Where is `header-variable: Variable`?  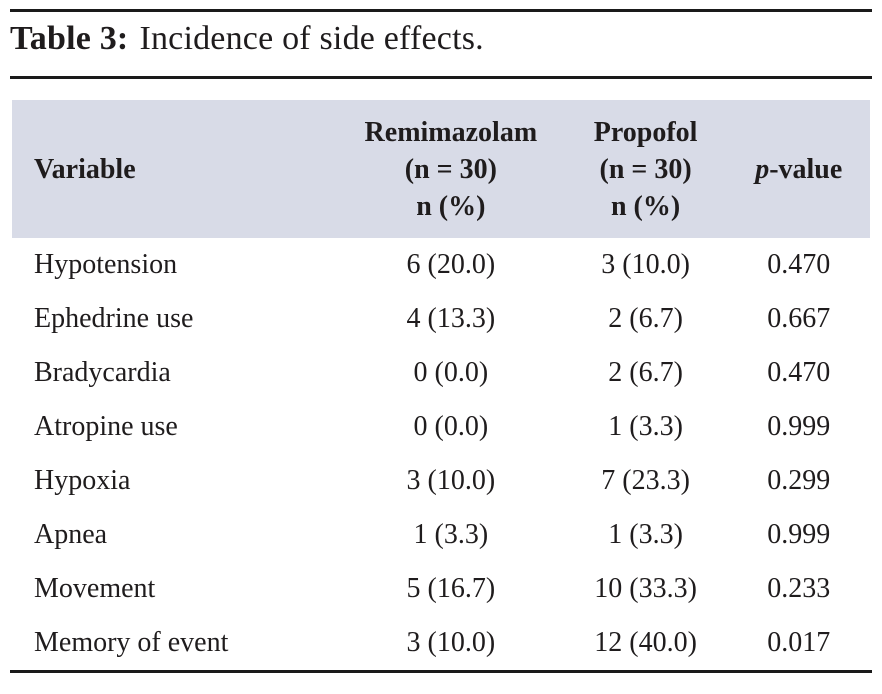
header-variable: Variable is located at coordinates (85, 169).